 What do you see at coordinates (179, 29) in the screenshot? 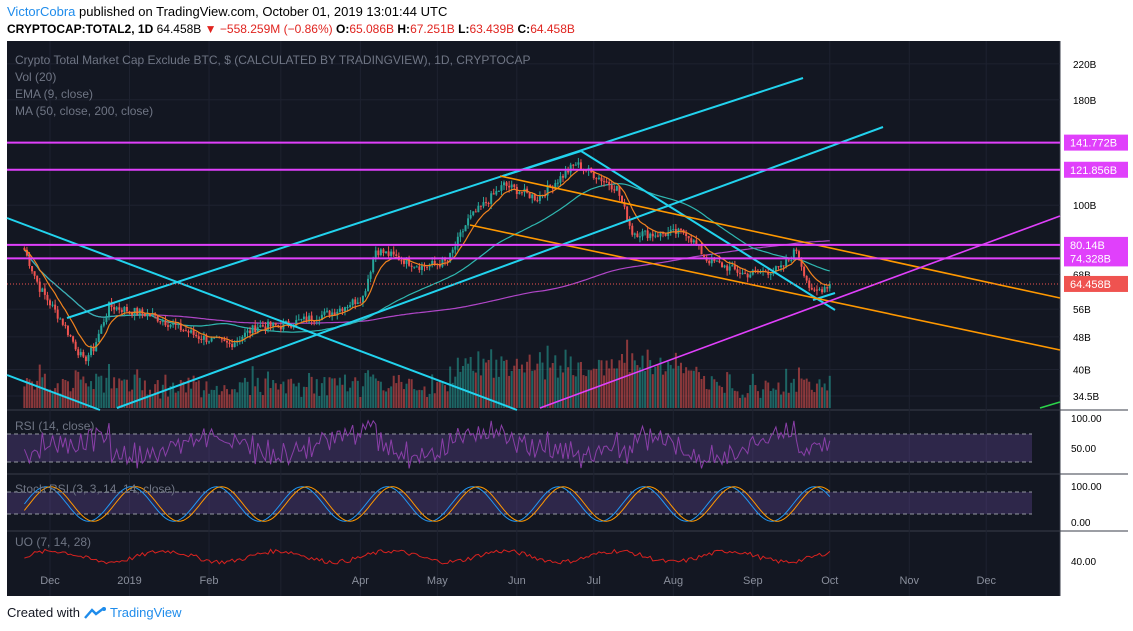
I see `last-price: 64.458B` at bounding box center [179, 29].